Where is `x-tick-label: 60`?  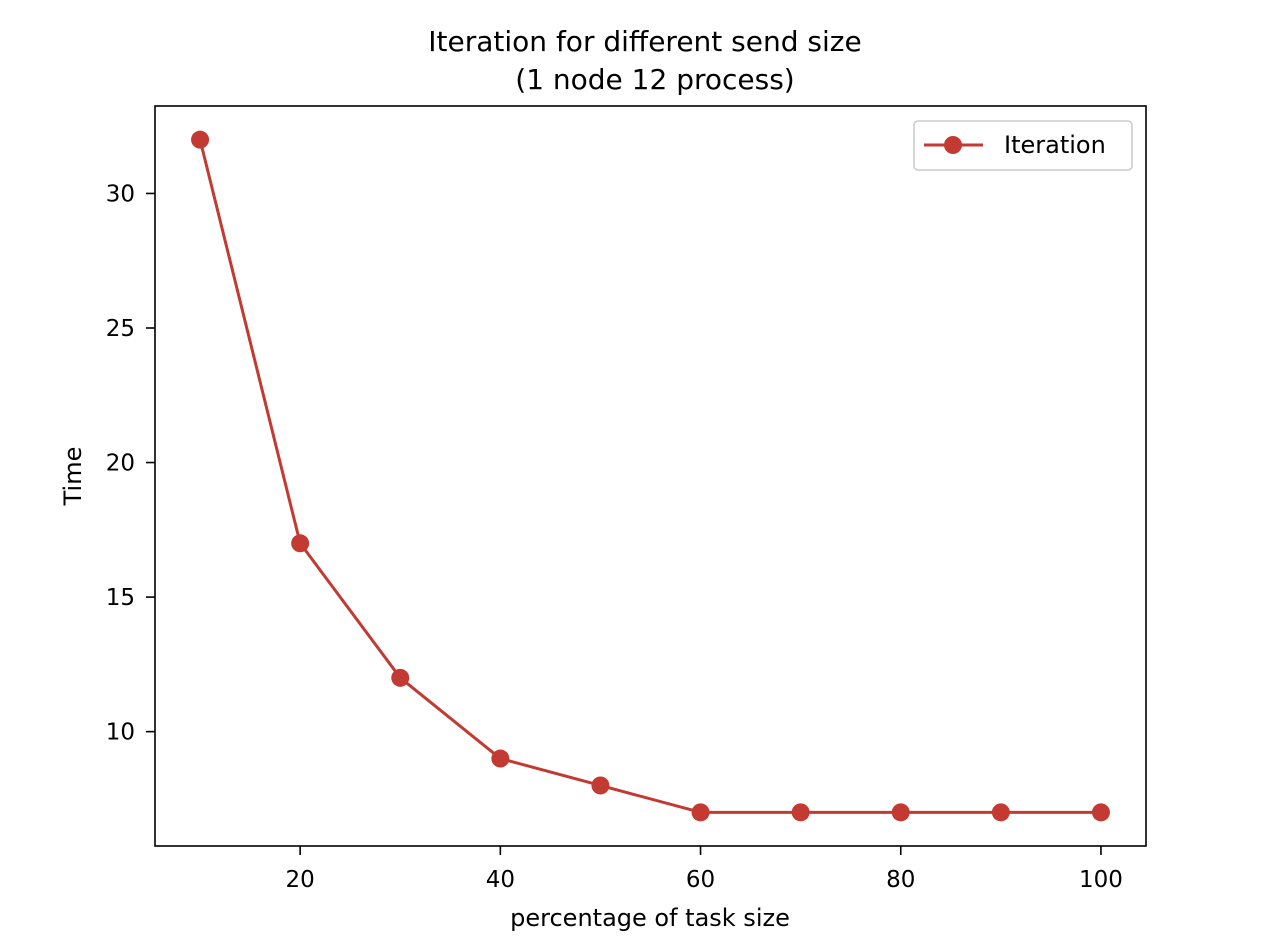 x-tick-label: 60 is located at coordinates (700, 880).